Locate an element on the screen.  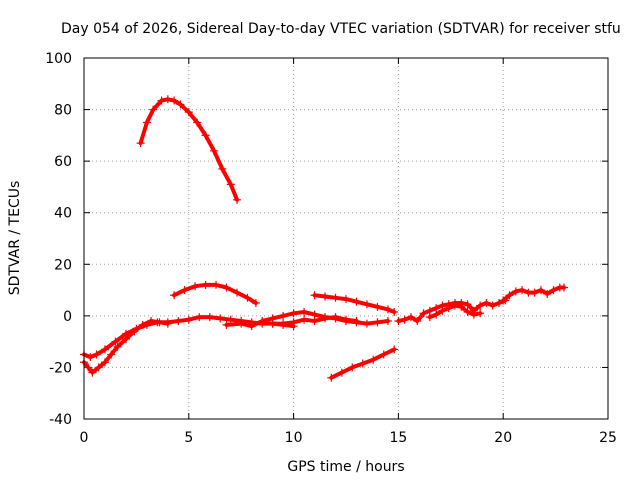
y-tick-label: 80 is located at coordinates (63, 111).